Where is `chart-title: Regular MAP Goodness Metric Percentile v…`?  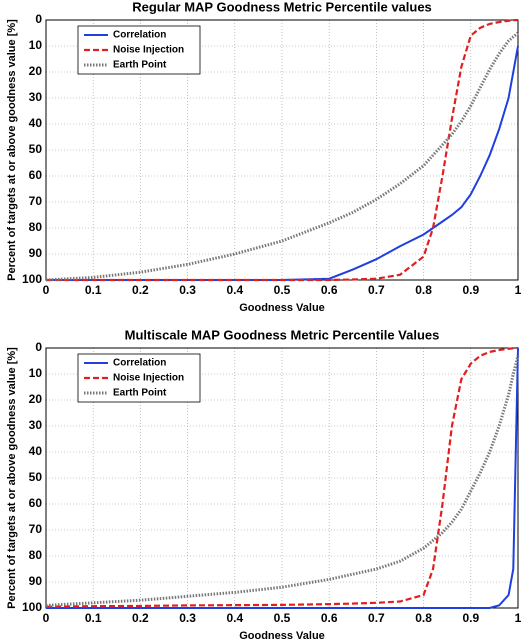 chart-title: Regular MAP Goodness Metric Percentile v… is located at coordinates (282, 7).